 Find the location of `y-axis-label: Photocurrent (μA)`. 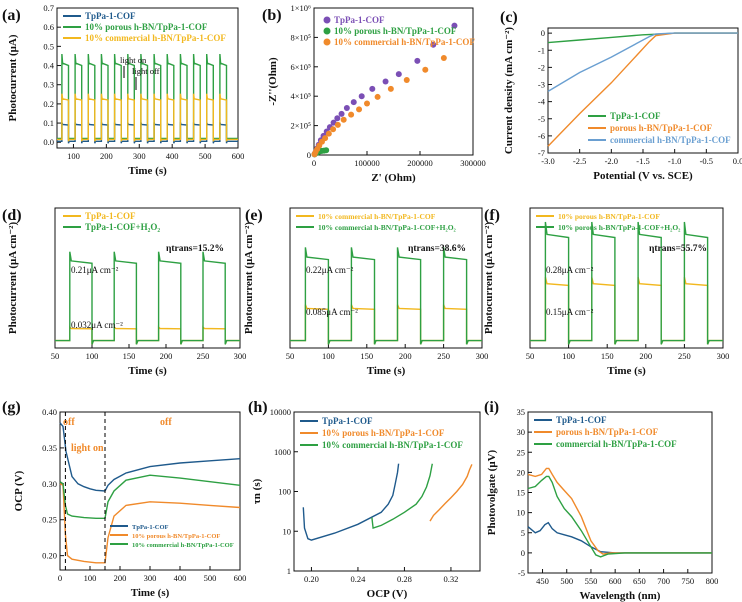

y-axis-label: Photocurrent (μA) is located at coordinates (13, 77).